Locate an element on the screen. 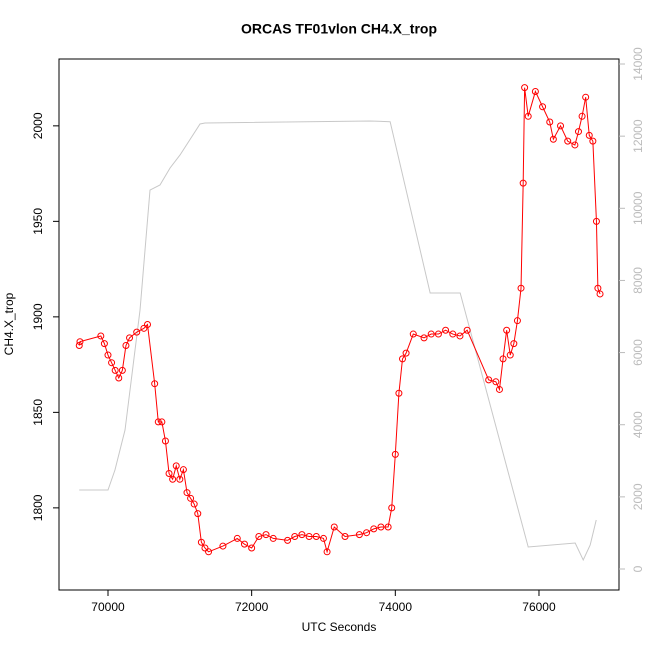  y-tick-label: 2000 is located at coordinates (38, 125).